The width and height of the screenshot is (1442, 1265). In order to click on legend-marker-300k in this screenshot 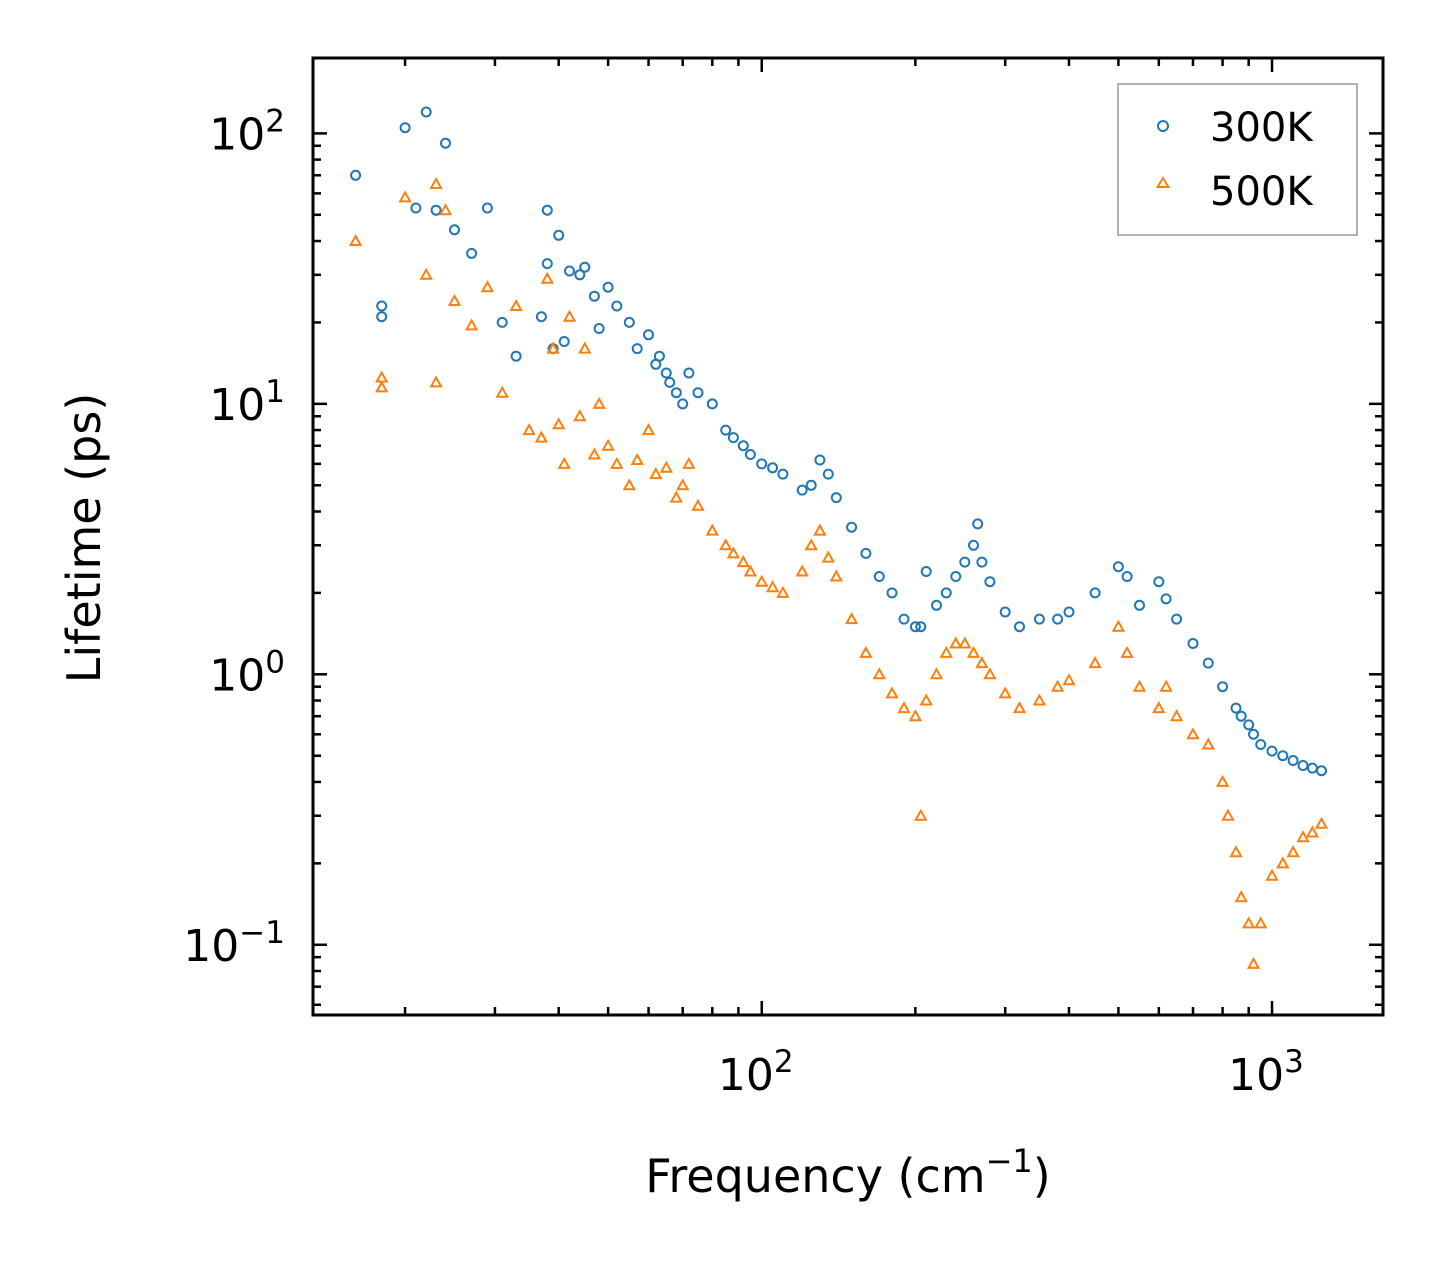, I will do `click(1163, 126)`.